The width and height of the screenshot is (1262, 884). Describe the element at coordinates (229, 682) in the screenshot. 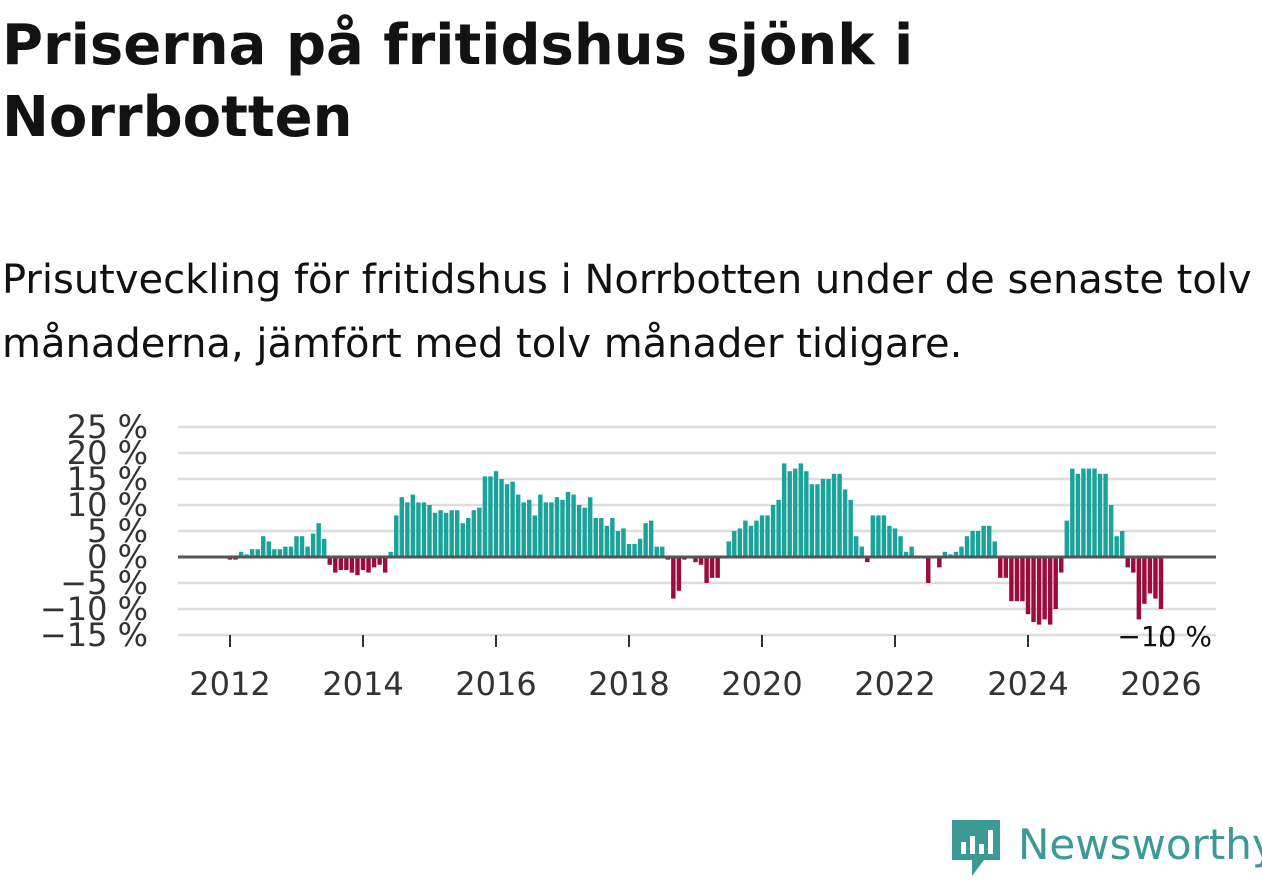

I see `x-tick-label: 2012` at that location.